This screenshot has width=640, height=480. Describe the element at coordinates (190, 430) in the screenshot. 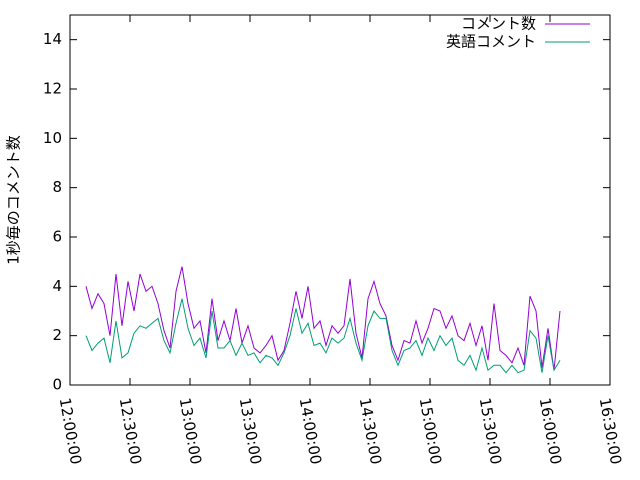

I see `x-tick-label: 13:00:00` at that location.